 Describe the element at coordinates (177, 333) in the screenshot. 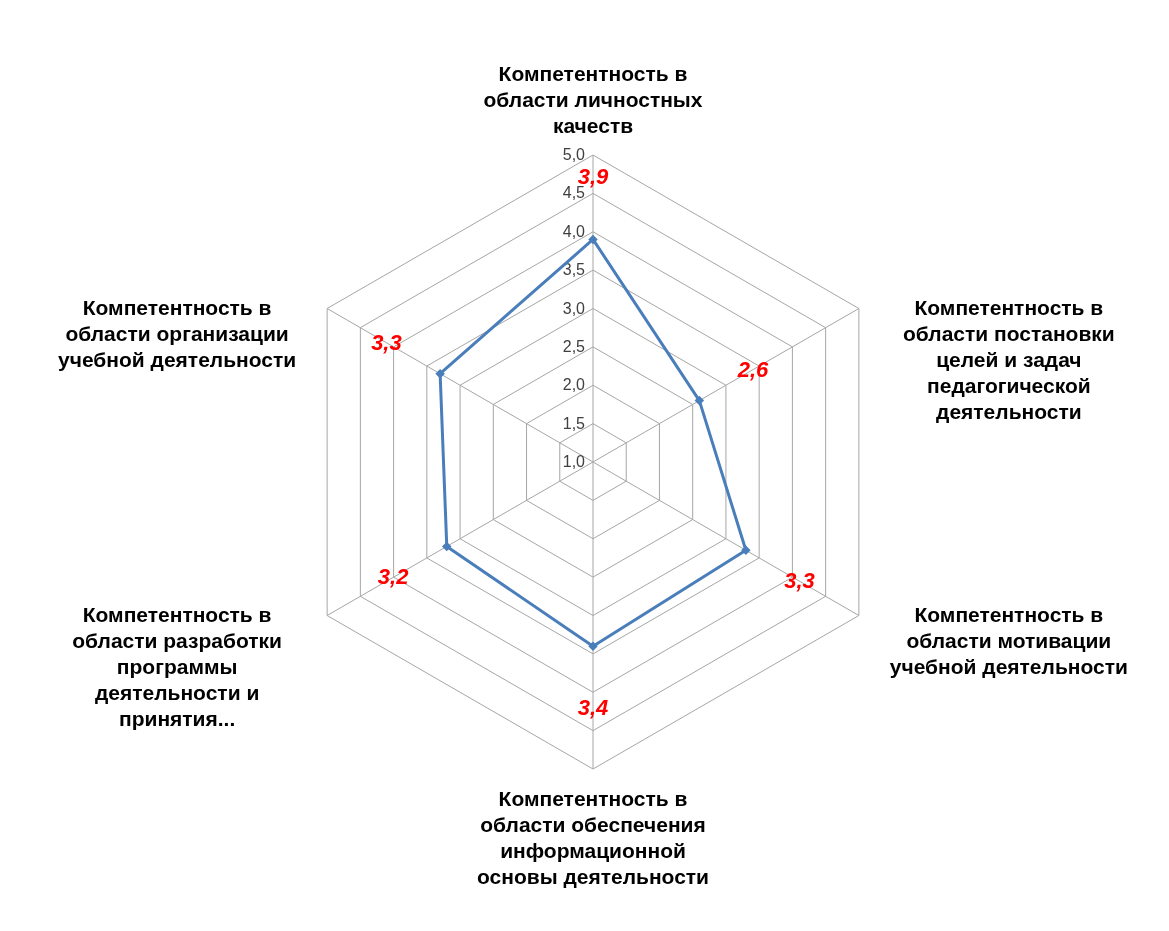

I see `spoke-label: Компетентность в области организации учебной деятельности` at that location.